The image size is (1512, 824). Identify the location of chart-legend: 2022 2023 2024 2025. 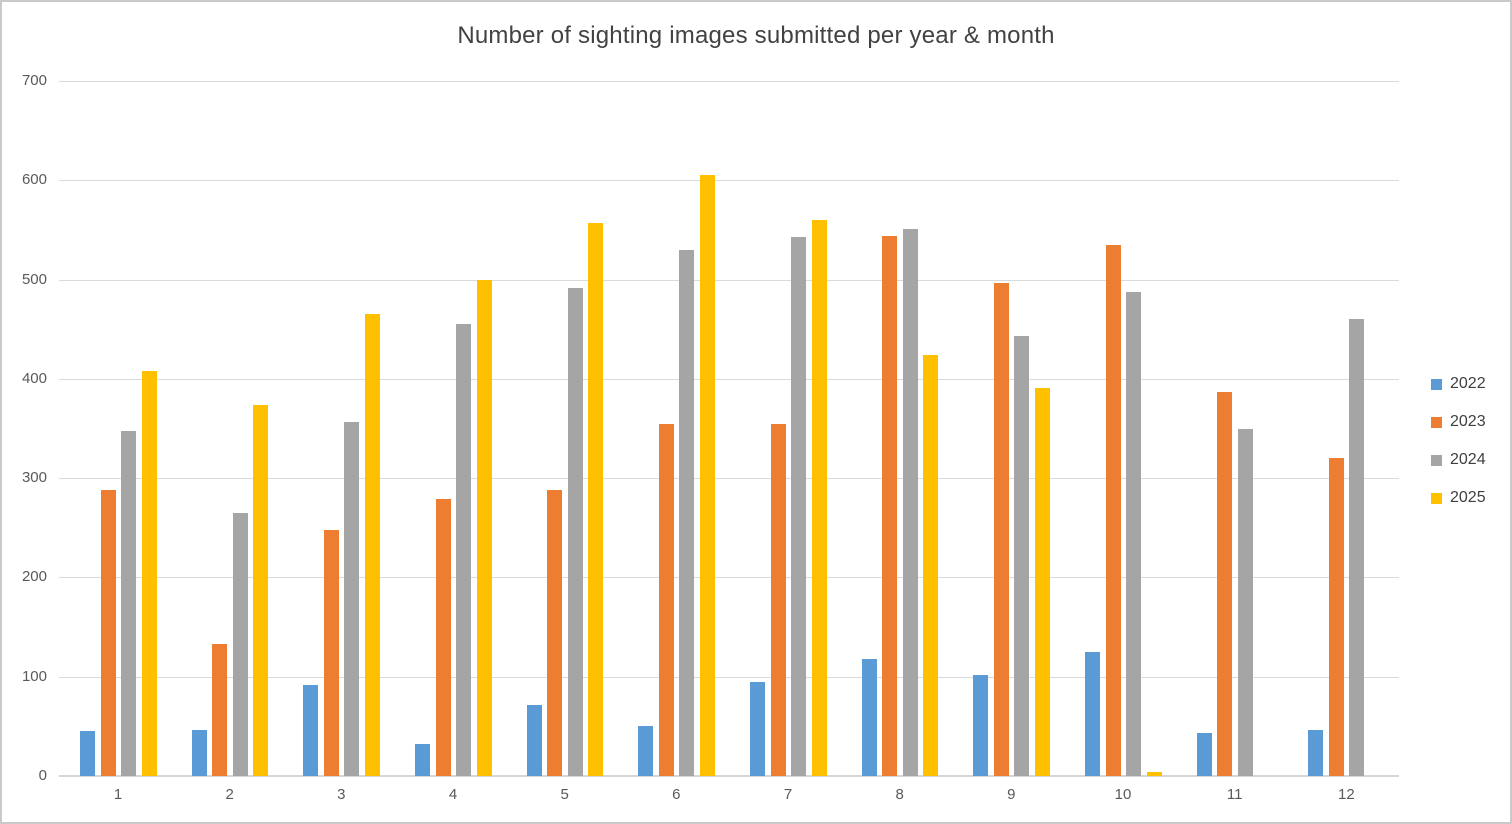
(1458, 450).